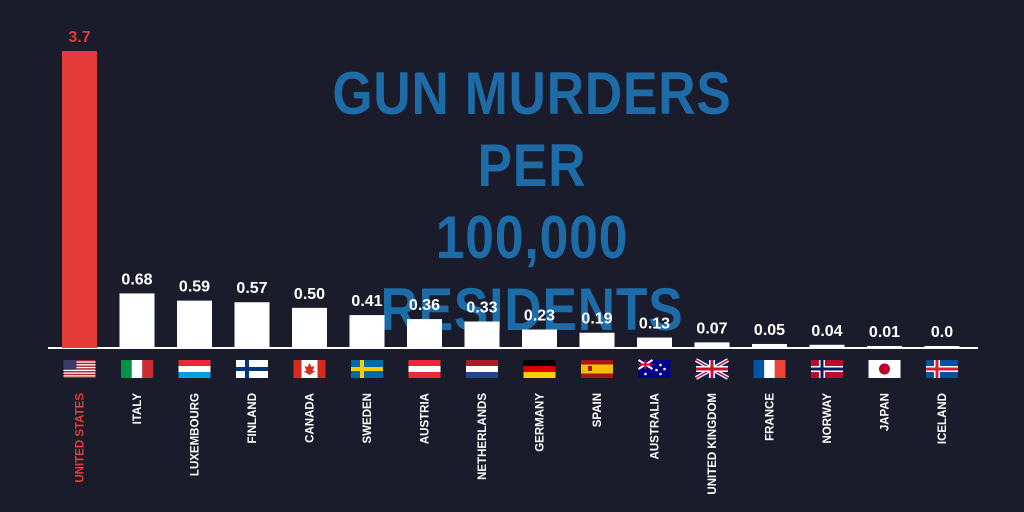  What do you see at coordinates (138, 409) in the screenshot?
I see `category-label: ITALY` at bounding box center [138, 409].